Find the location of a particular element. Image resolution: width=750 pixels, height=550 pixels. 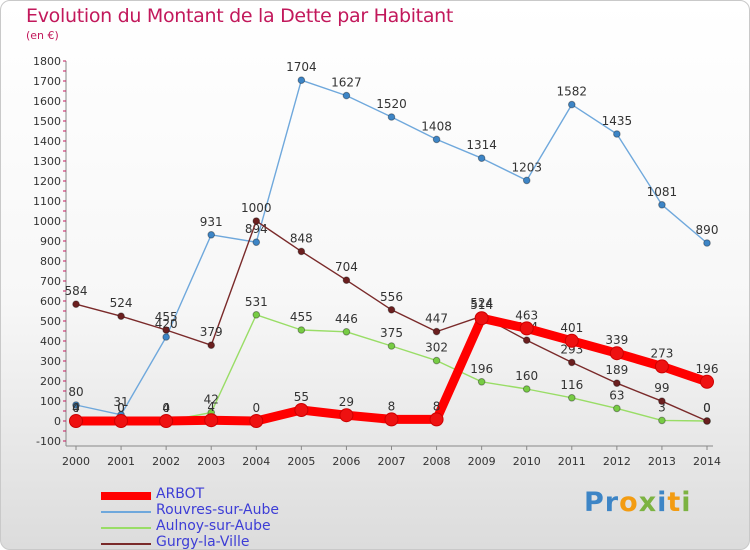

legend-label: Rouvres-sur-Aube is located at coordinates (217, 510).